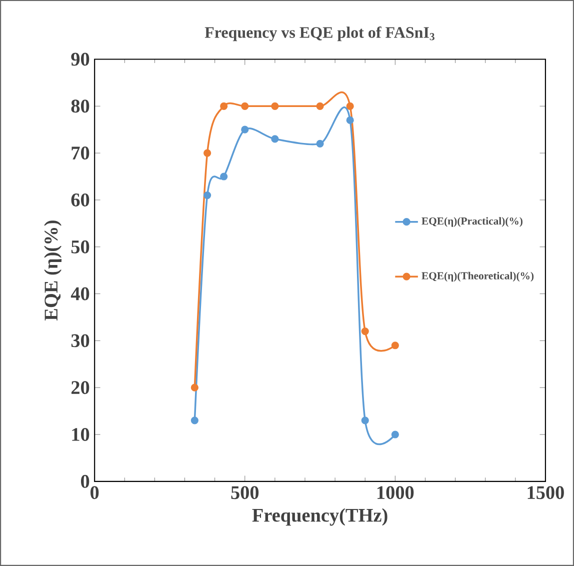 The height and width of the screenshot is (566, 574). What do you see at coordinates (53, 270) in the screenshot?
I see `y-axis-title: EQE (η)(%)` at bounding box center [53, 270].